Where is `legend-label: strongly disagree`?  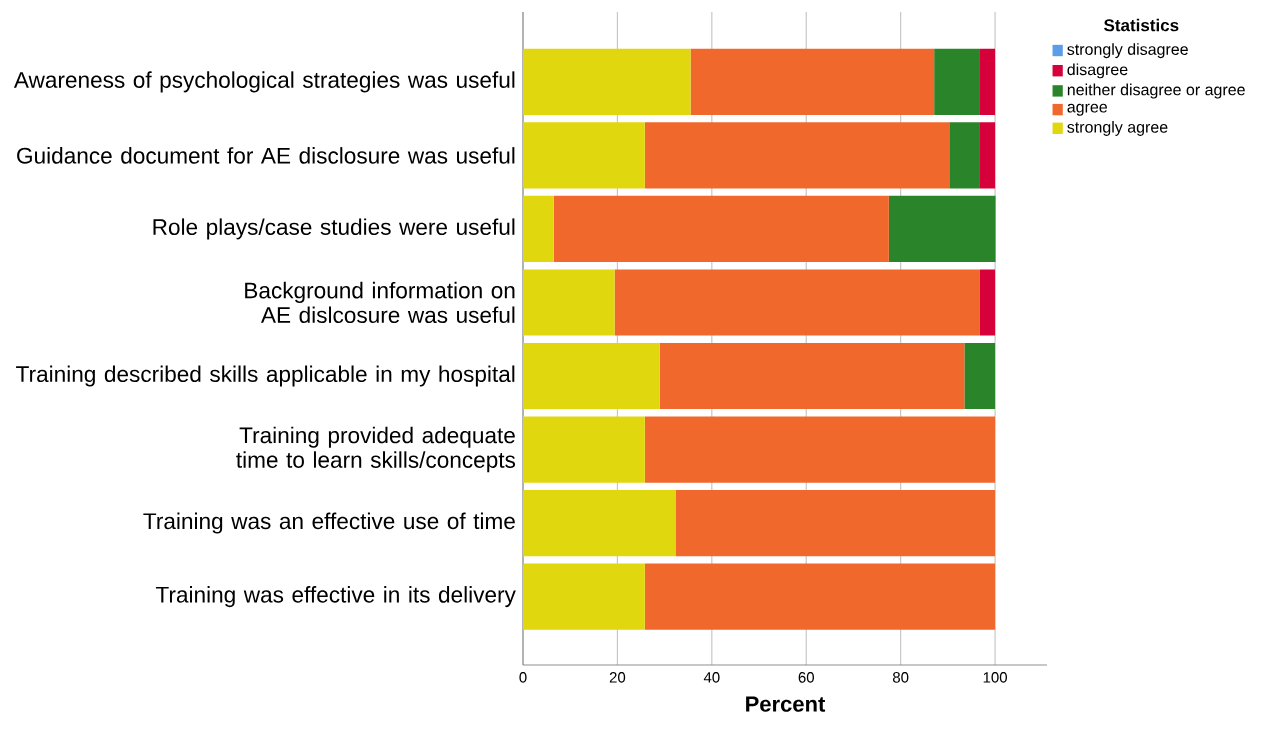
legend-label: strongly disagree is located at coordinates (1127, 51).